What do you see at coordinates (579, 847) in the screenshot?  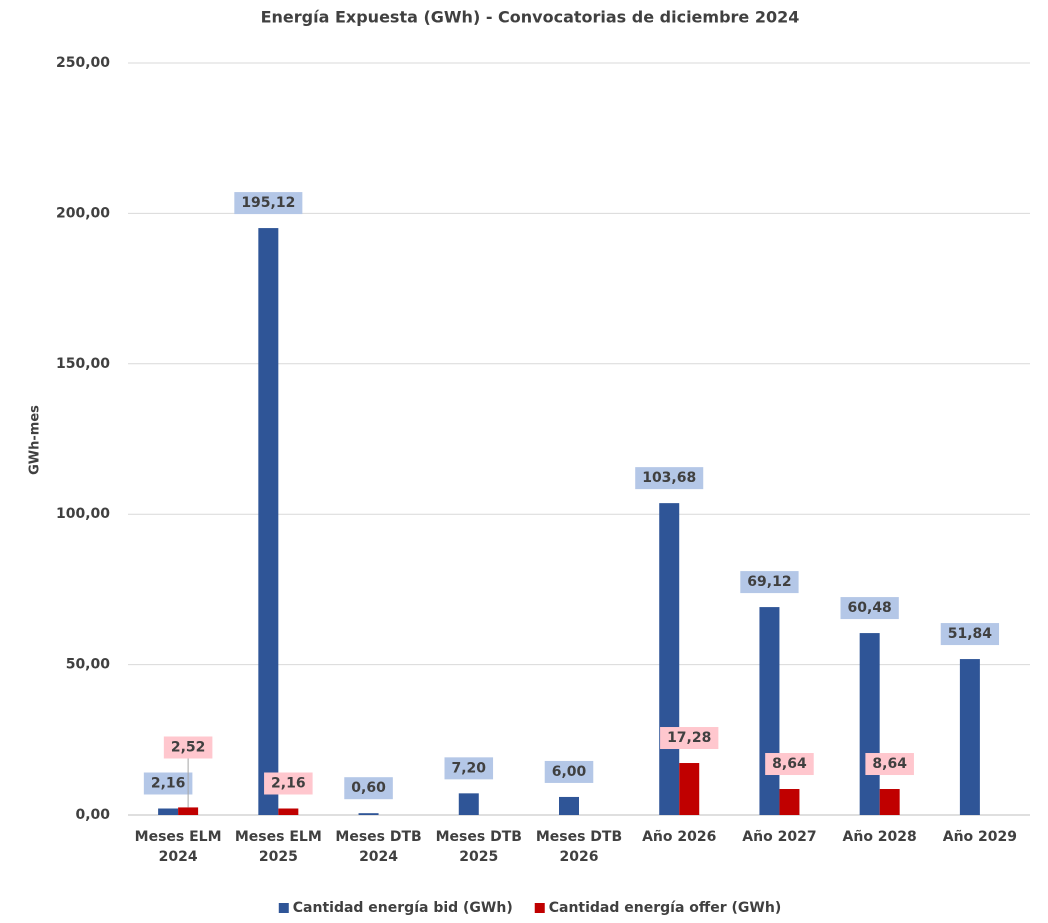 I see `x-tick-label: Meses DTB 2026` at bounding box center [579, 847].